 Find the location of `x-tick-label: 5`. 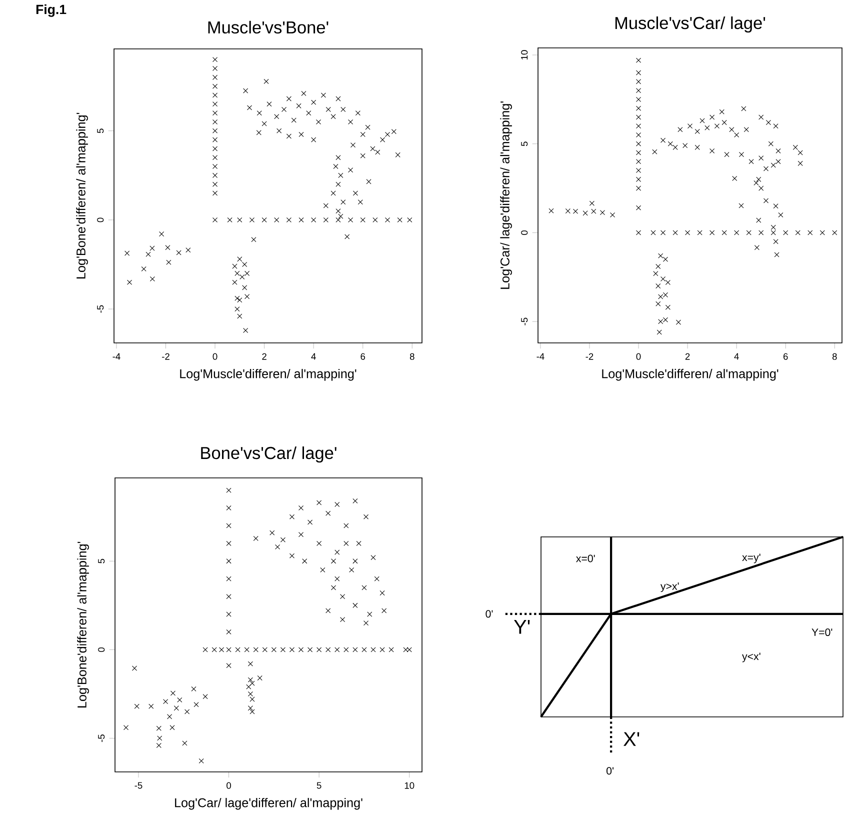

x-tick-label: 5 is located at coordinates (319, 785).